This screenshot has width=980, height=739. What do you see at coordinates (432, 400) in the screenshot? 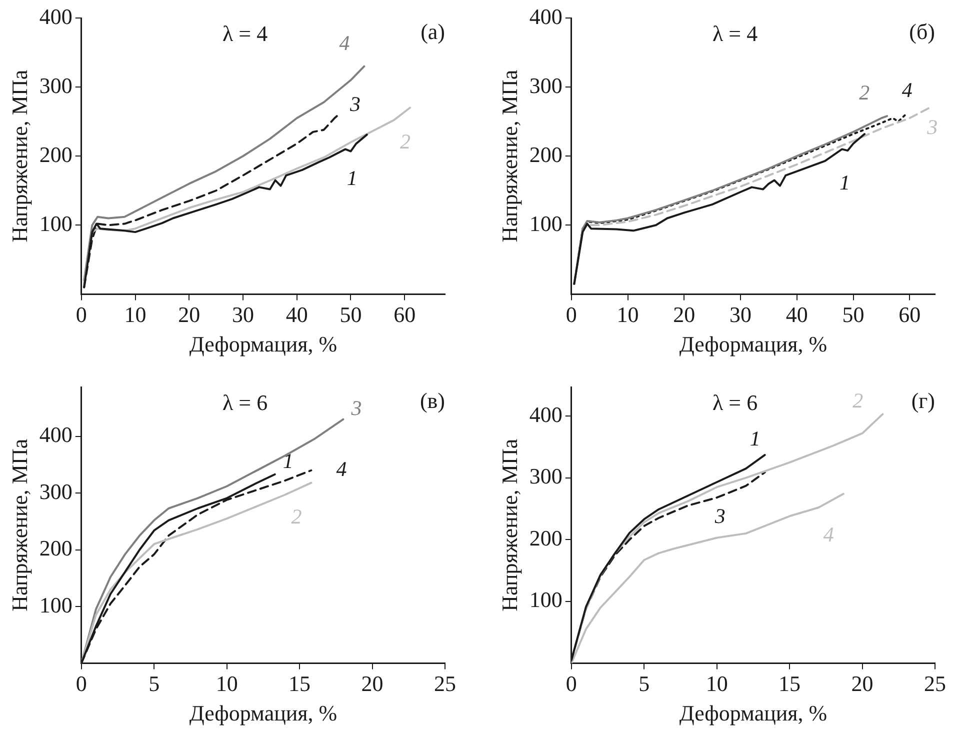
I see `annotation: (в)` at bounding box center [432, 400].